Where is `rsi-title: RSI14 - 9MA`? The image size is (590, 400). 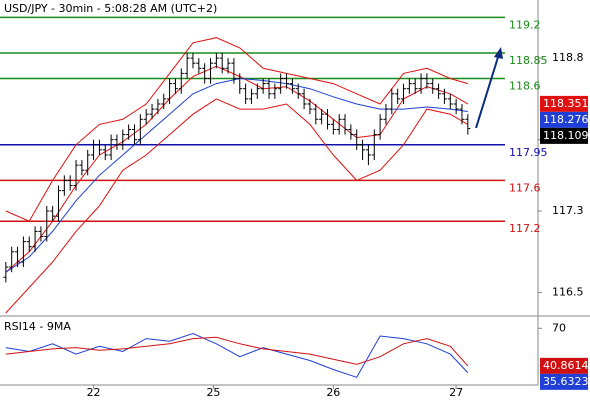 rsi-title: RSI14 - 9MA is located at coordinates (37, 326).